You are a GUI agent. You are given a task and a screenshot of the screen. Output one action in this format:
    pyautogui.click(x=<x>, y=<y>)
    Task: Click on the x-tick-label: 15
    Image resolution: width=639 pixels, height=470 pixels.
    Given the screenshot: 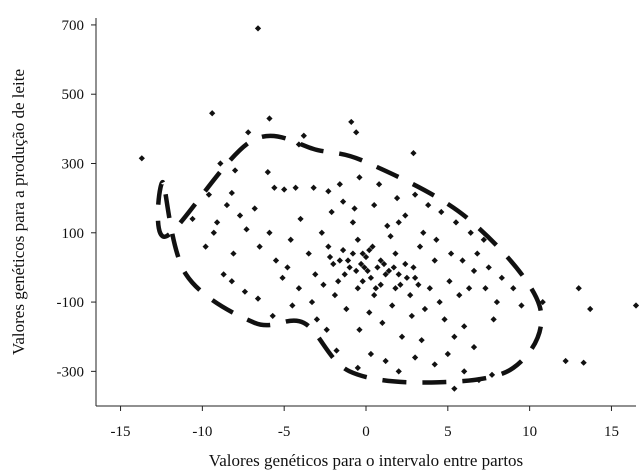 What is the action you would take?
    pyautogui.click(x=611, y=432)
    